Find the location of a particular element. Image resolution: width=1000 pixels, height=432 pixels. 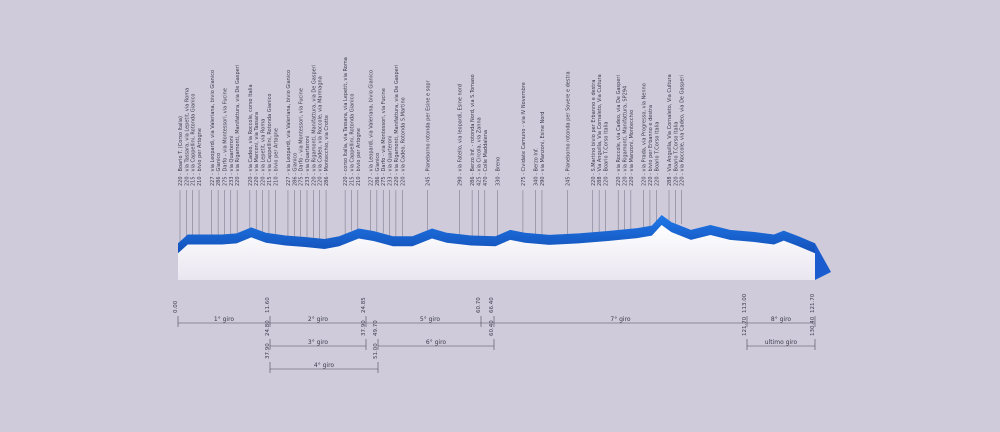

waypoint-label: 220 - via Marconi, via Tassara is located at coordinates (257, 149).